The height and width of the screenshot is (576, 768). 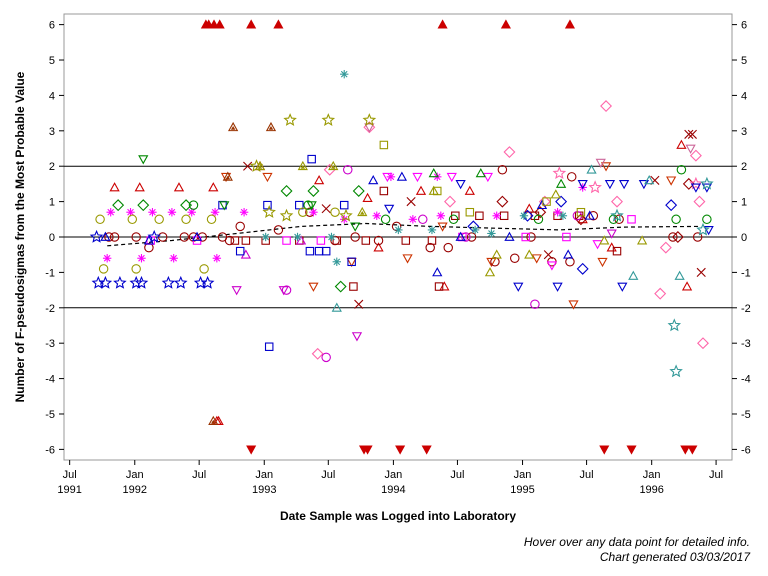 What do you see at coordinates (744, 132) in the screenshot?
I see `y-tick-label-right: 3` at bounding box center [744, 132].